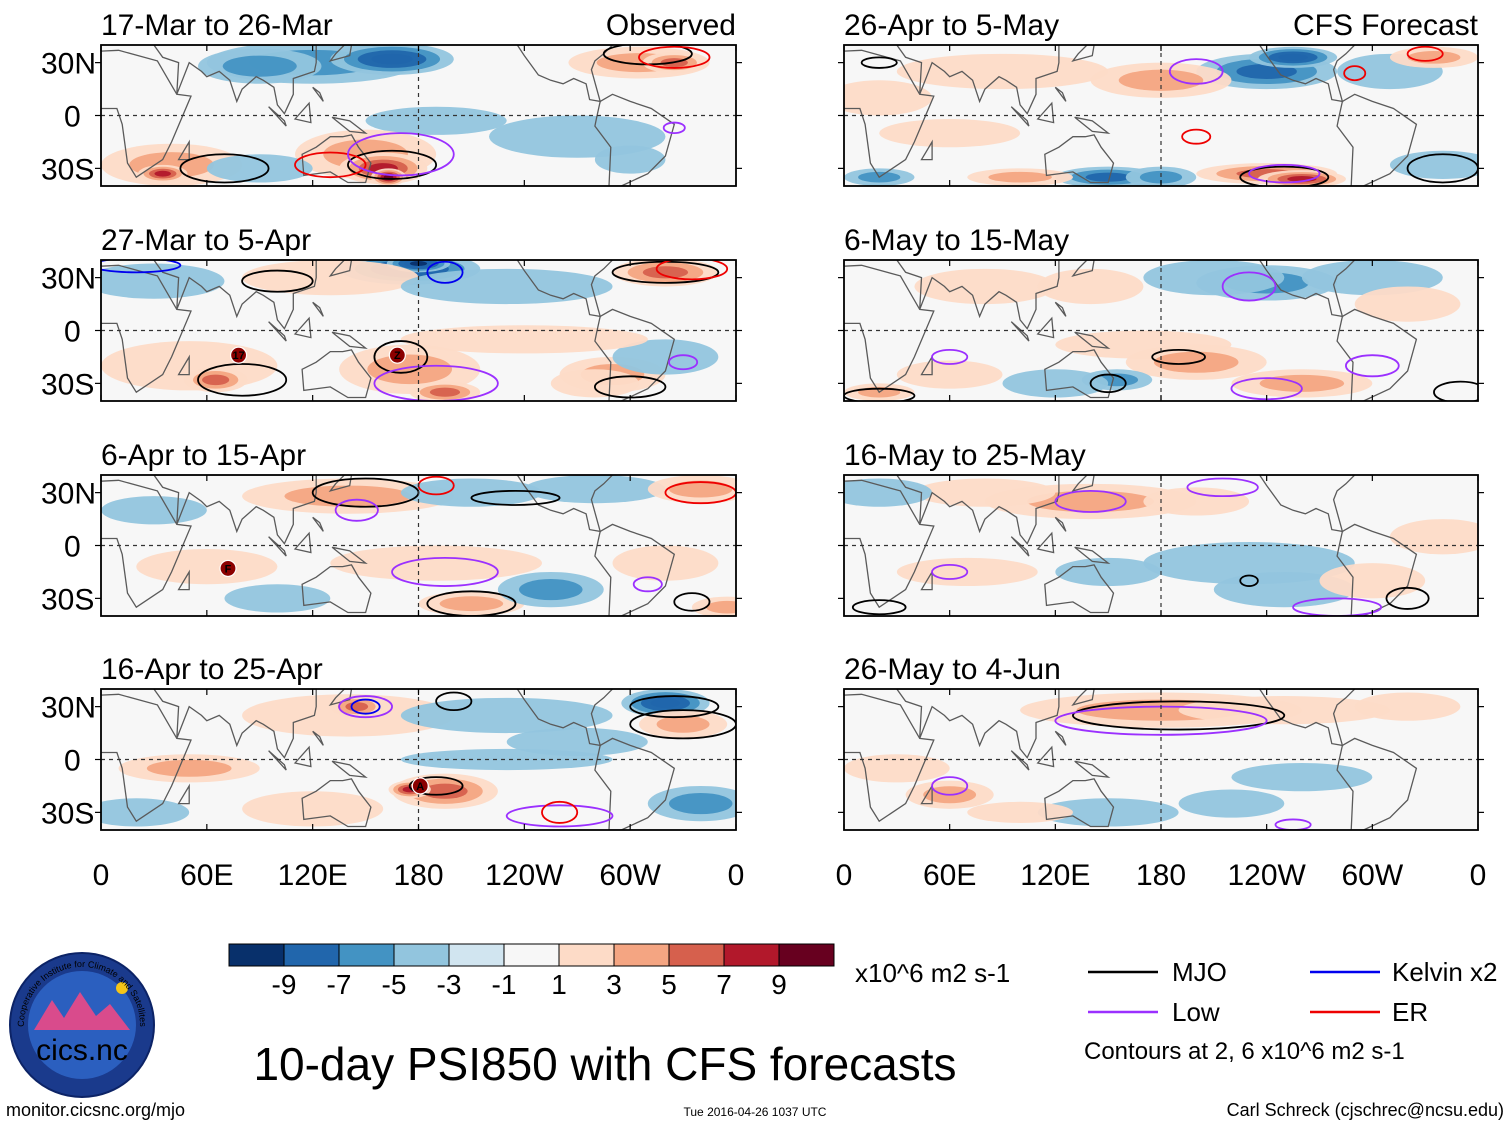 The height and width of the screenshot is (1127, 1510). What do you see at coordinates (1161, 115) in the screenshot?
I see `map-field` at bounding box center [1161, 115].